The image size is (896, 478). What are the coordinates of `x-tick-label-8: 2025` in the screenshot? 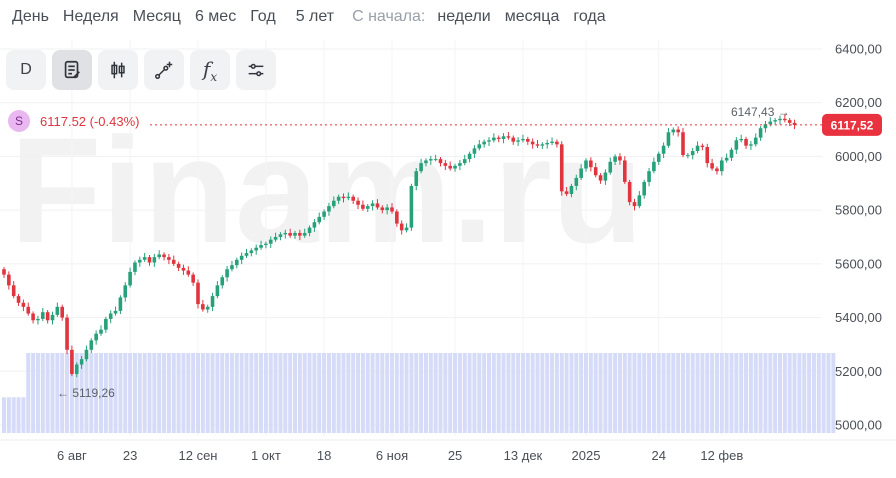 It's located at (586, 455).